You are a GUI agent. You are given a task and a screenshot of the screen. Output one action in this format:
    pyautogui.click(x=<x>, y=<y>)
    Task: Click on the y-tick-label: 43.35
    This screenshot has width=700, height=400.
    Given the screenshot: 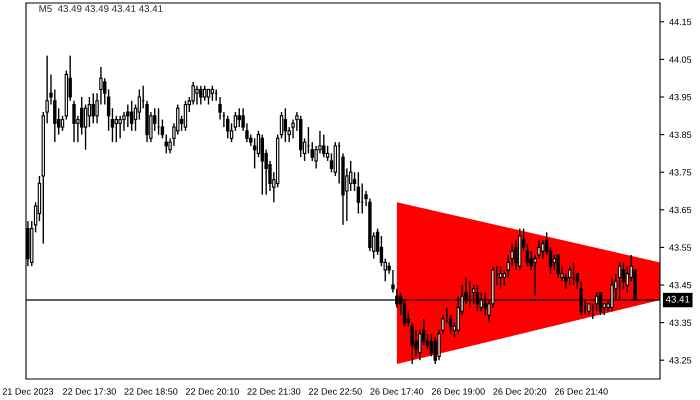 What is the action you would take?
    pyautogui.click(x=680, y=323)
    